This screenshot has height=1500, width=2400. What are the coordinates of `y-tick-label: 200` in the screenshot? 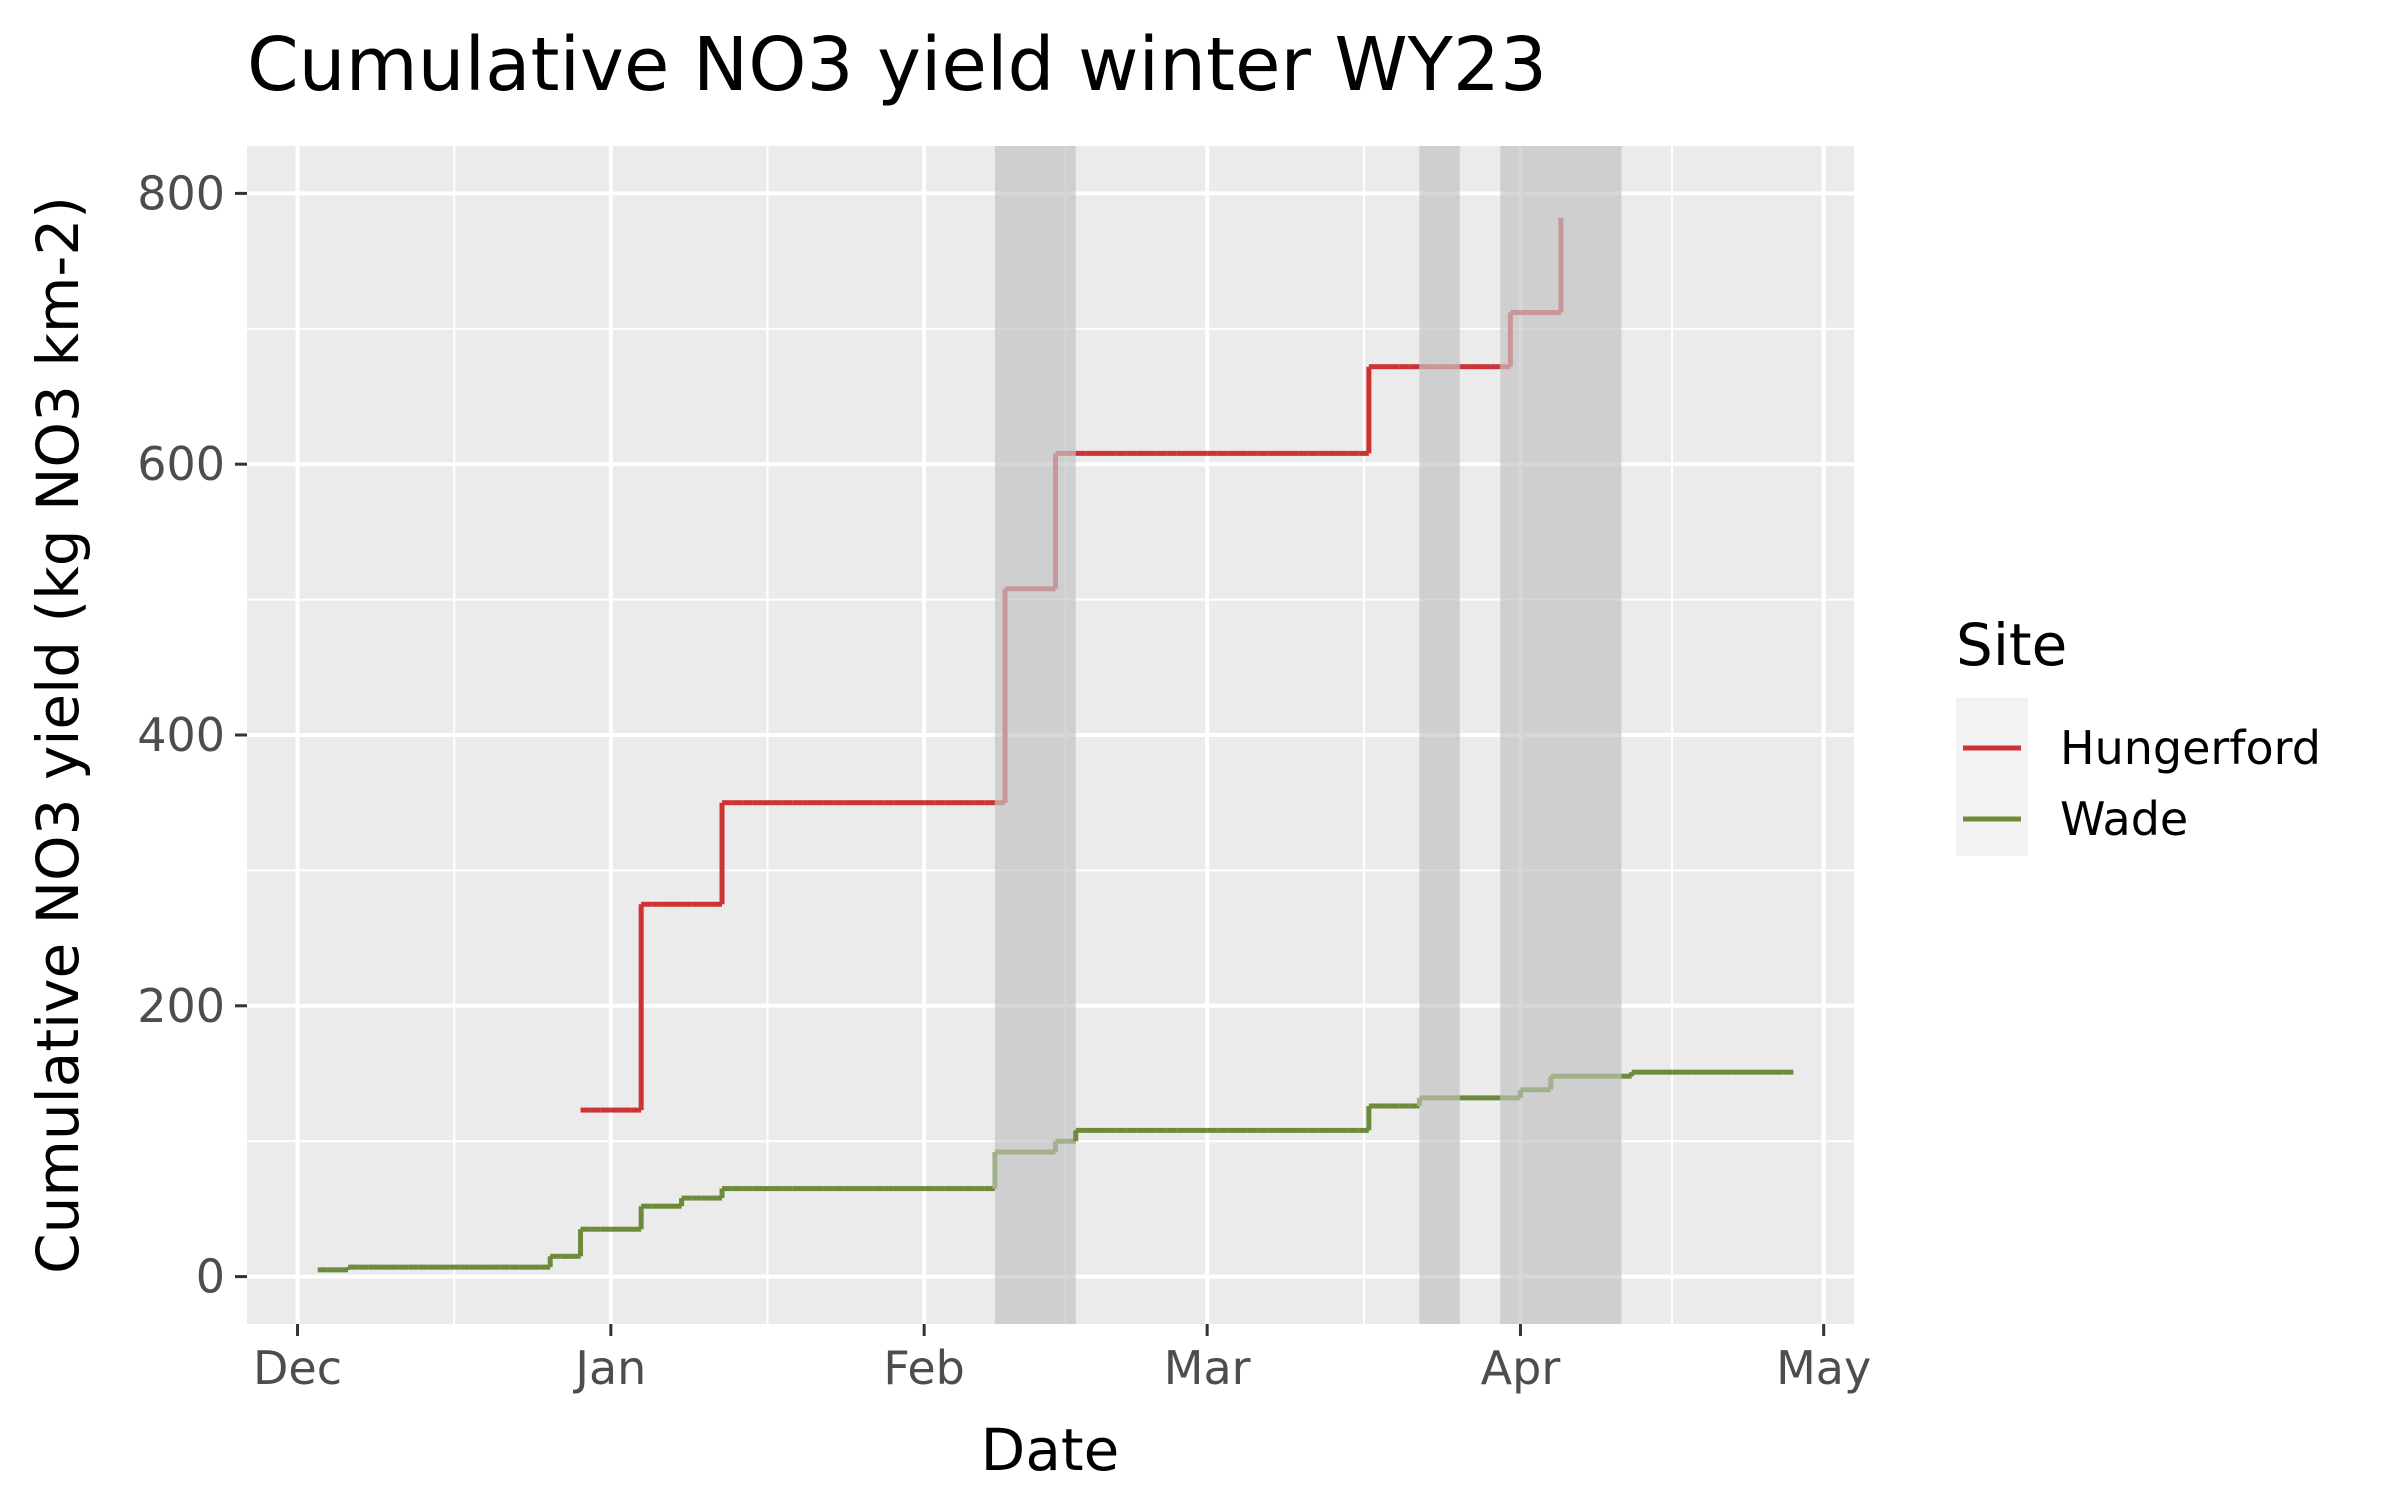 It's located at (181, 1006).